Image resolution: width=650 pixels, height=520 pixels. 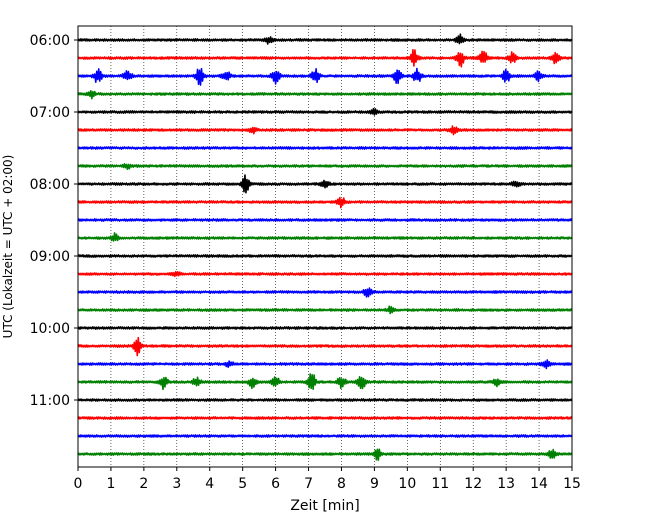 What do you see at coordinates (275, 484) in the screenshot?
I see `x-tick-label: 6` at bounding box center [275, 484].